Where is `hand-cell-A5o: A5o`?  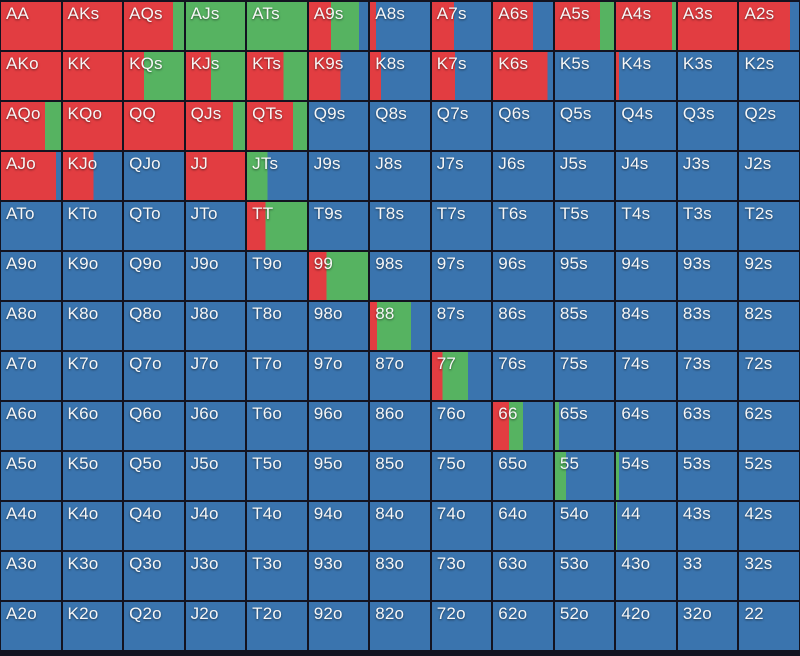 hand-cell-A5o: A5o is located at coordinates (31, 476).